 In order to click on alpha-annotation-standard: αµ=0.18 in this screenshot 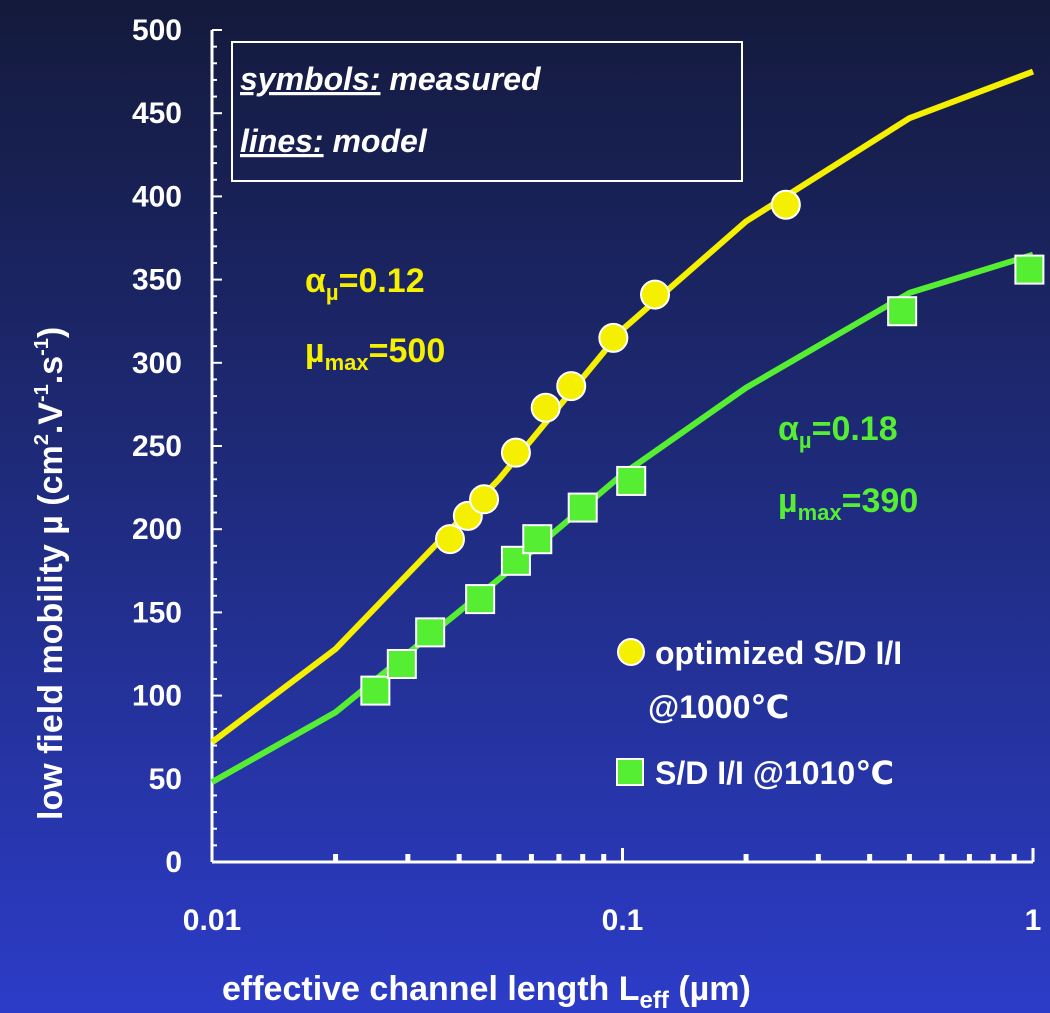, I will do `click(838, 431)`.